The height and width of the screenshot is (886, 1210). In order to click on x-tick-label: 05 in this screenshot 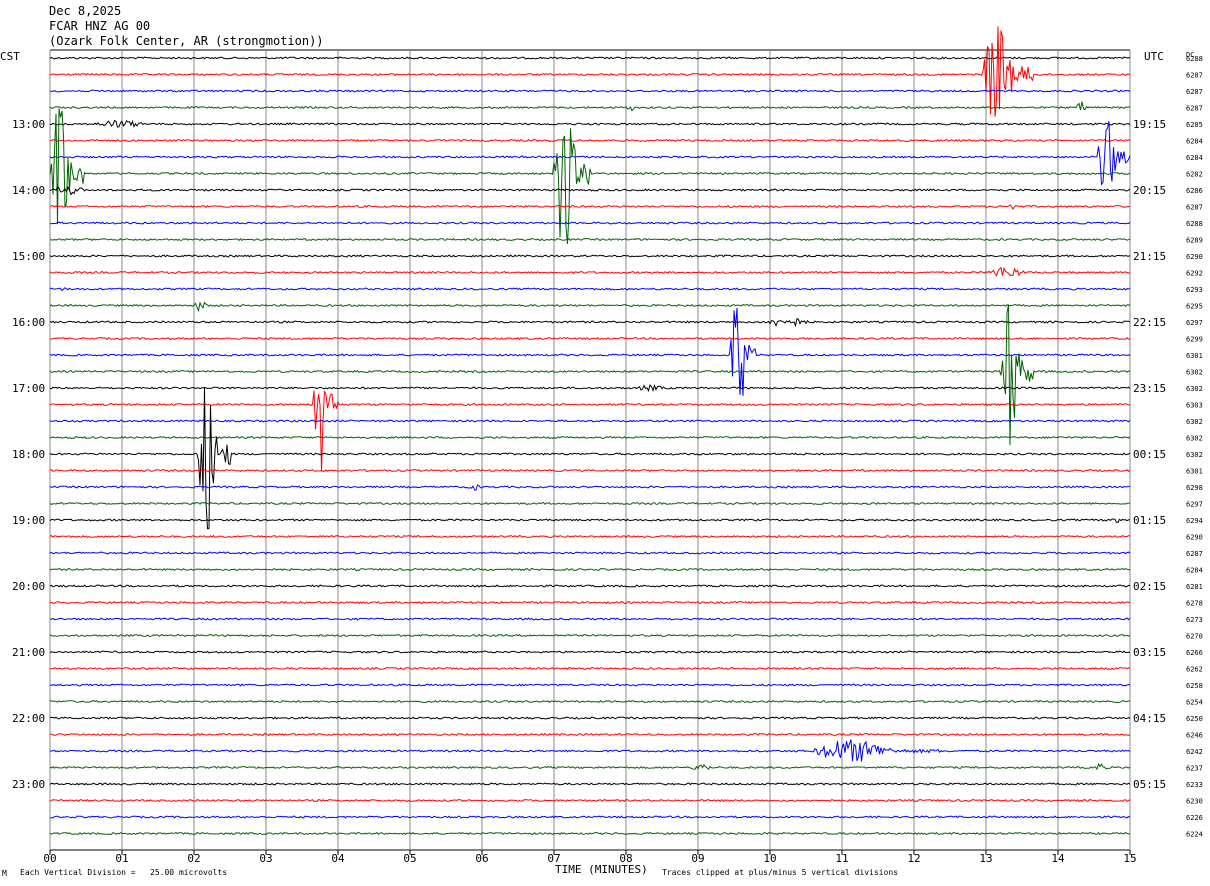, I will do `click(409, 858)`.